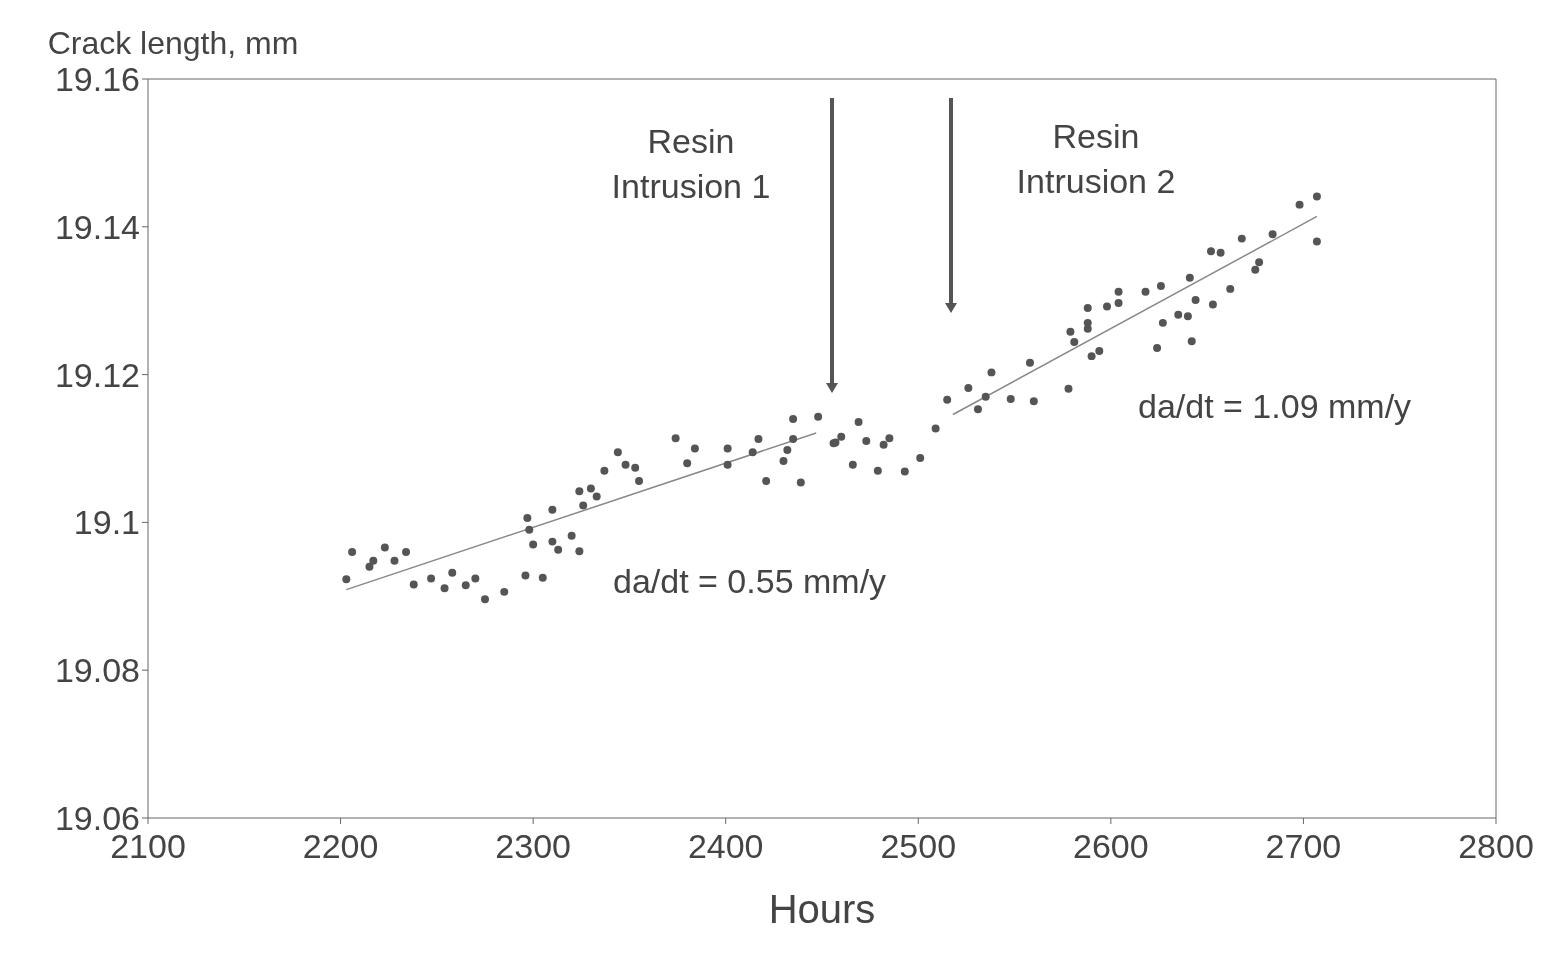 This screenshot has height=972, width=1565. What do you see at coordinates (918, 846) in the screenshot?
I see `x-tick-label: 2500` at bounding box center [918, 846].